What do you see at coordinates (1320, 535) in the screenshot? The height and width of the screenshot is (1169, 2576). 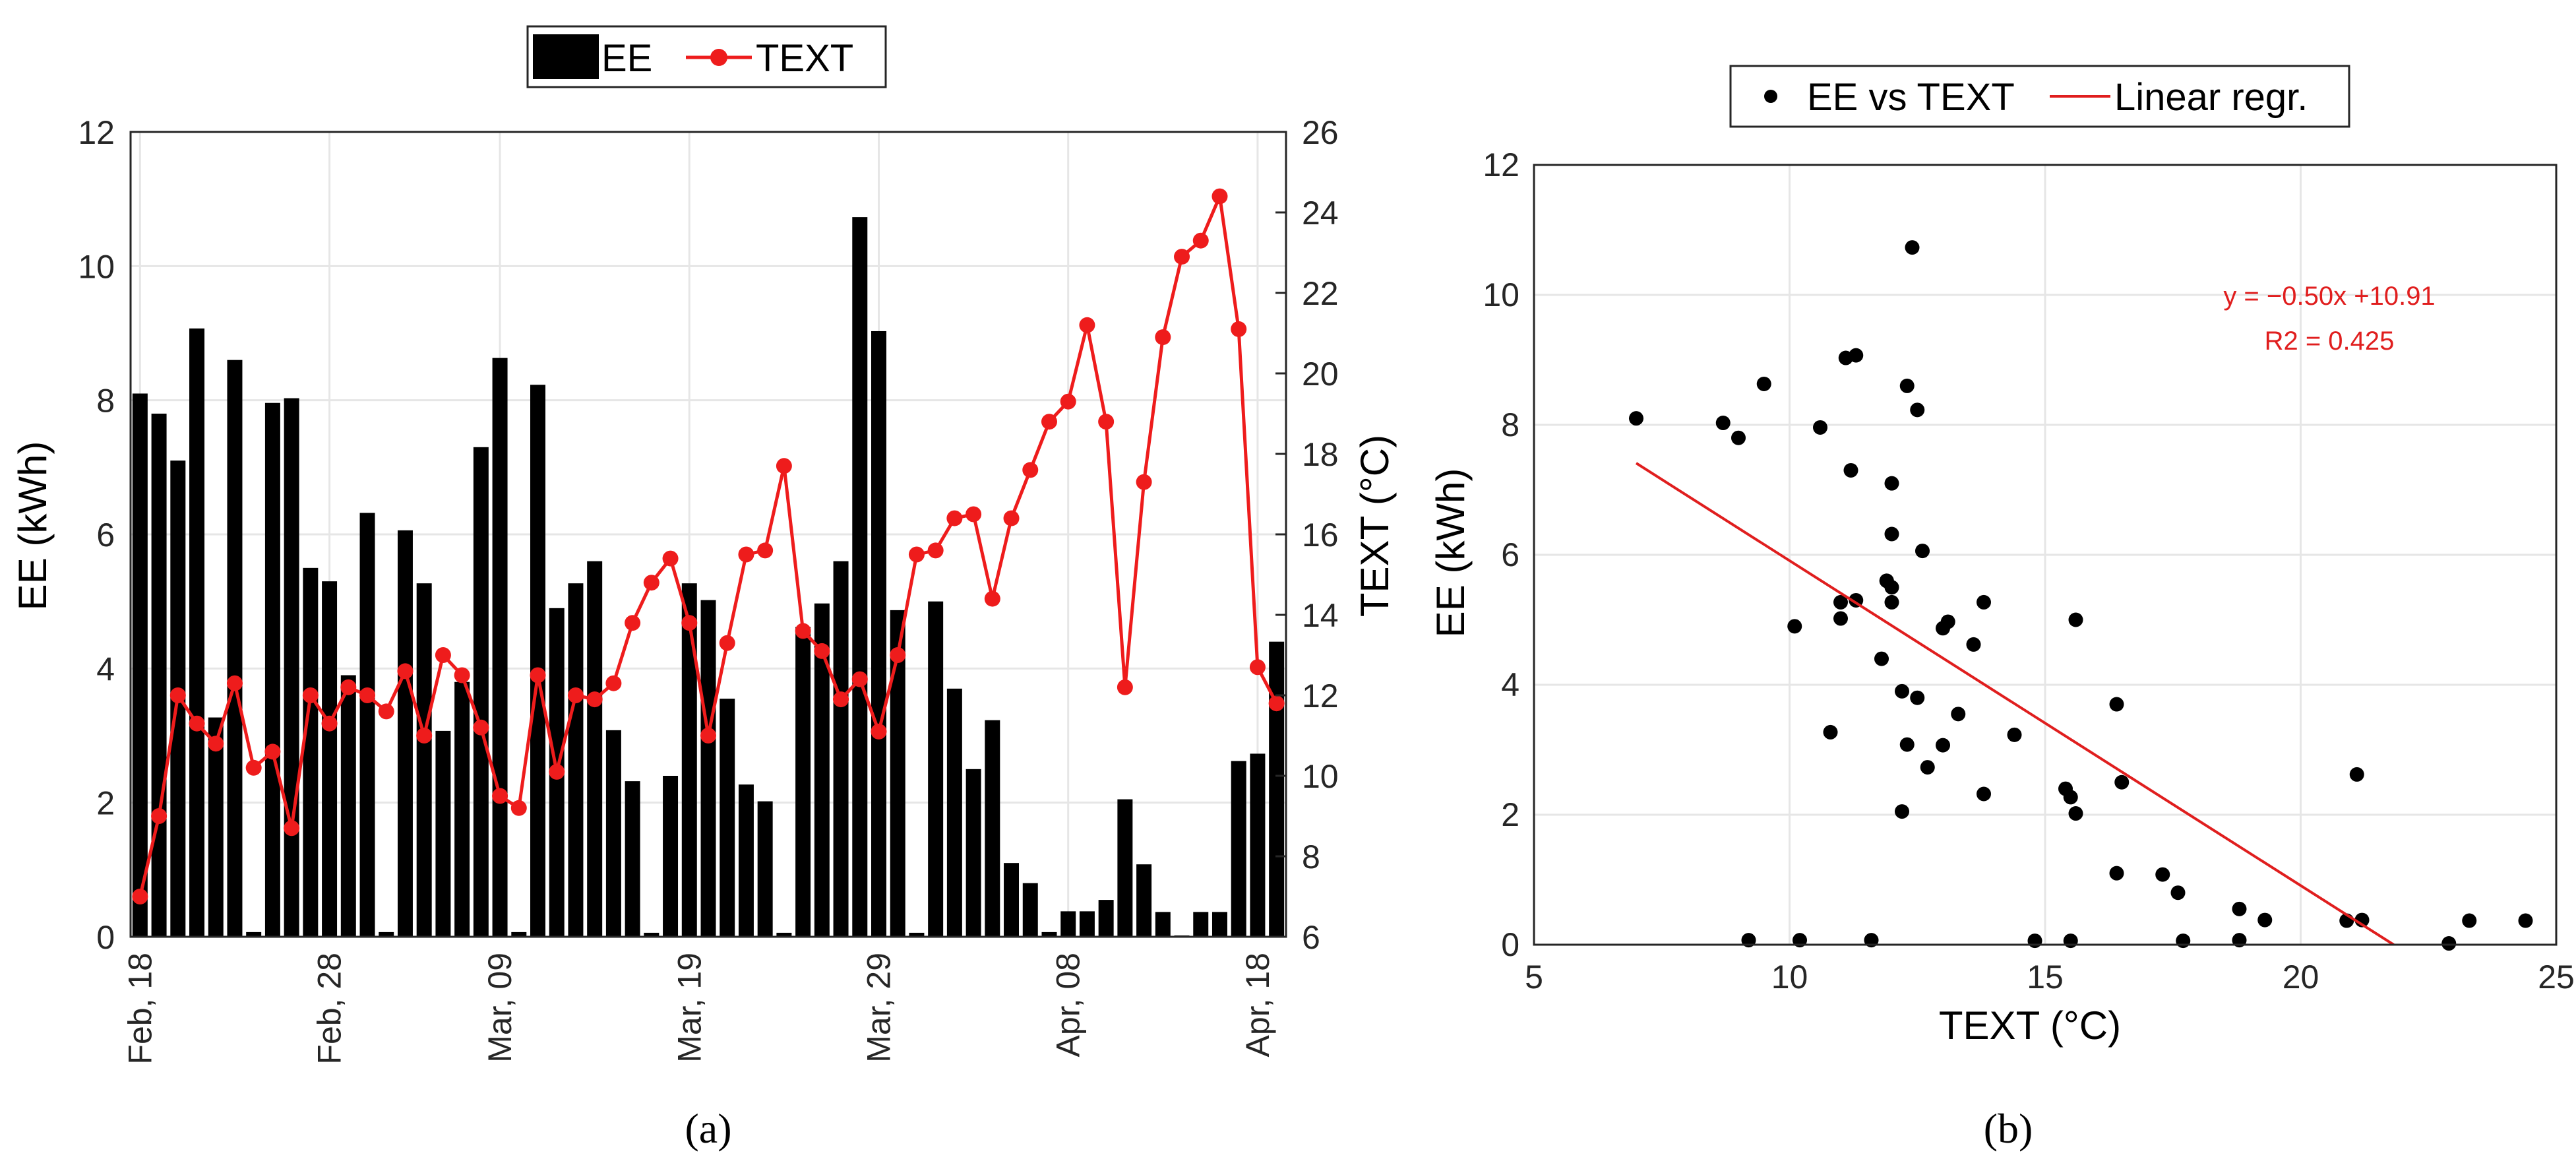 I see `y2-tick-label: 16` at bounding box center [1320, 535].